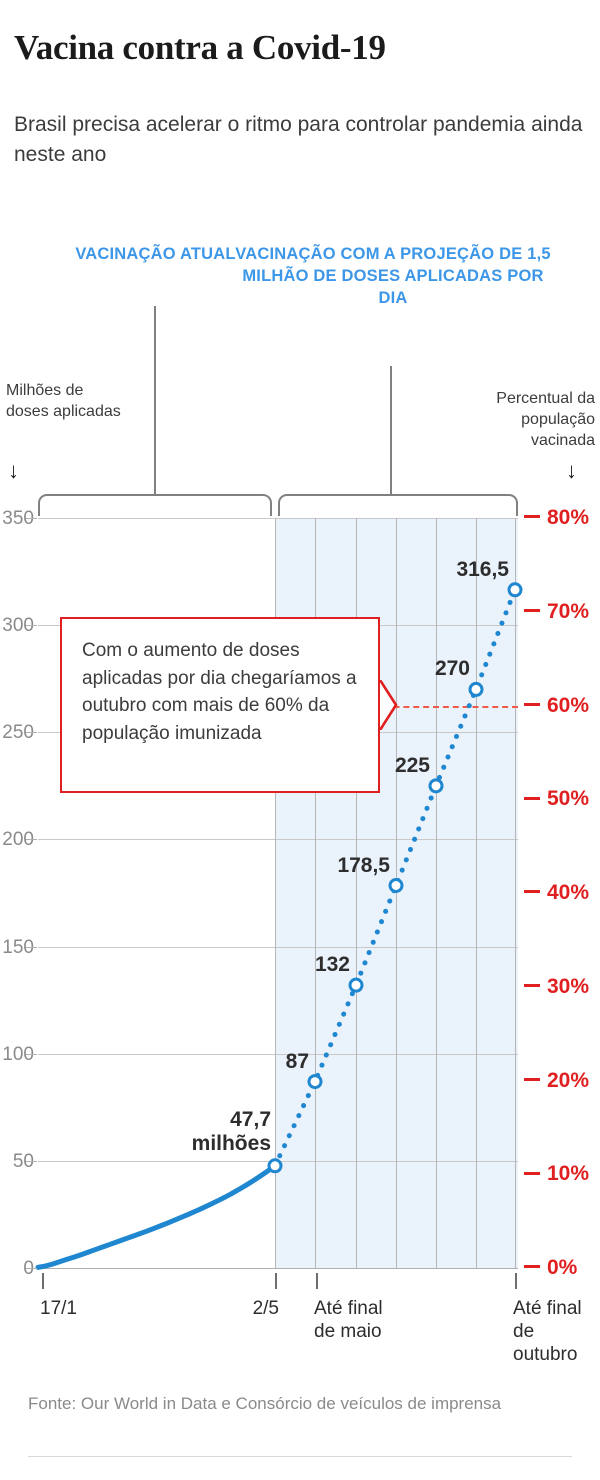 This screenshot has height=1480, width=600. I want to click on percent-tick-label: 20%, so click(568, 1080).